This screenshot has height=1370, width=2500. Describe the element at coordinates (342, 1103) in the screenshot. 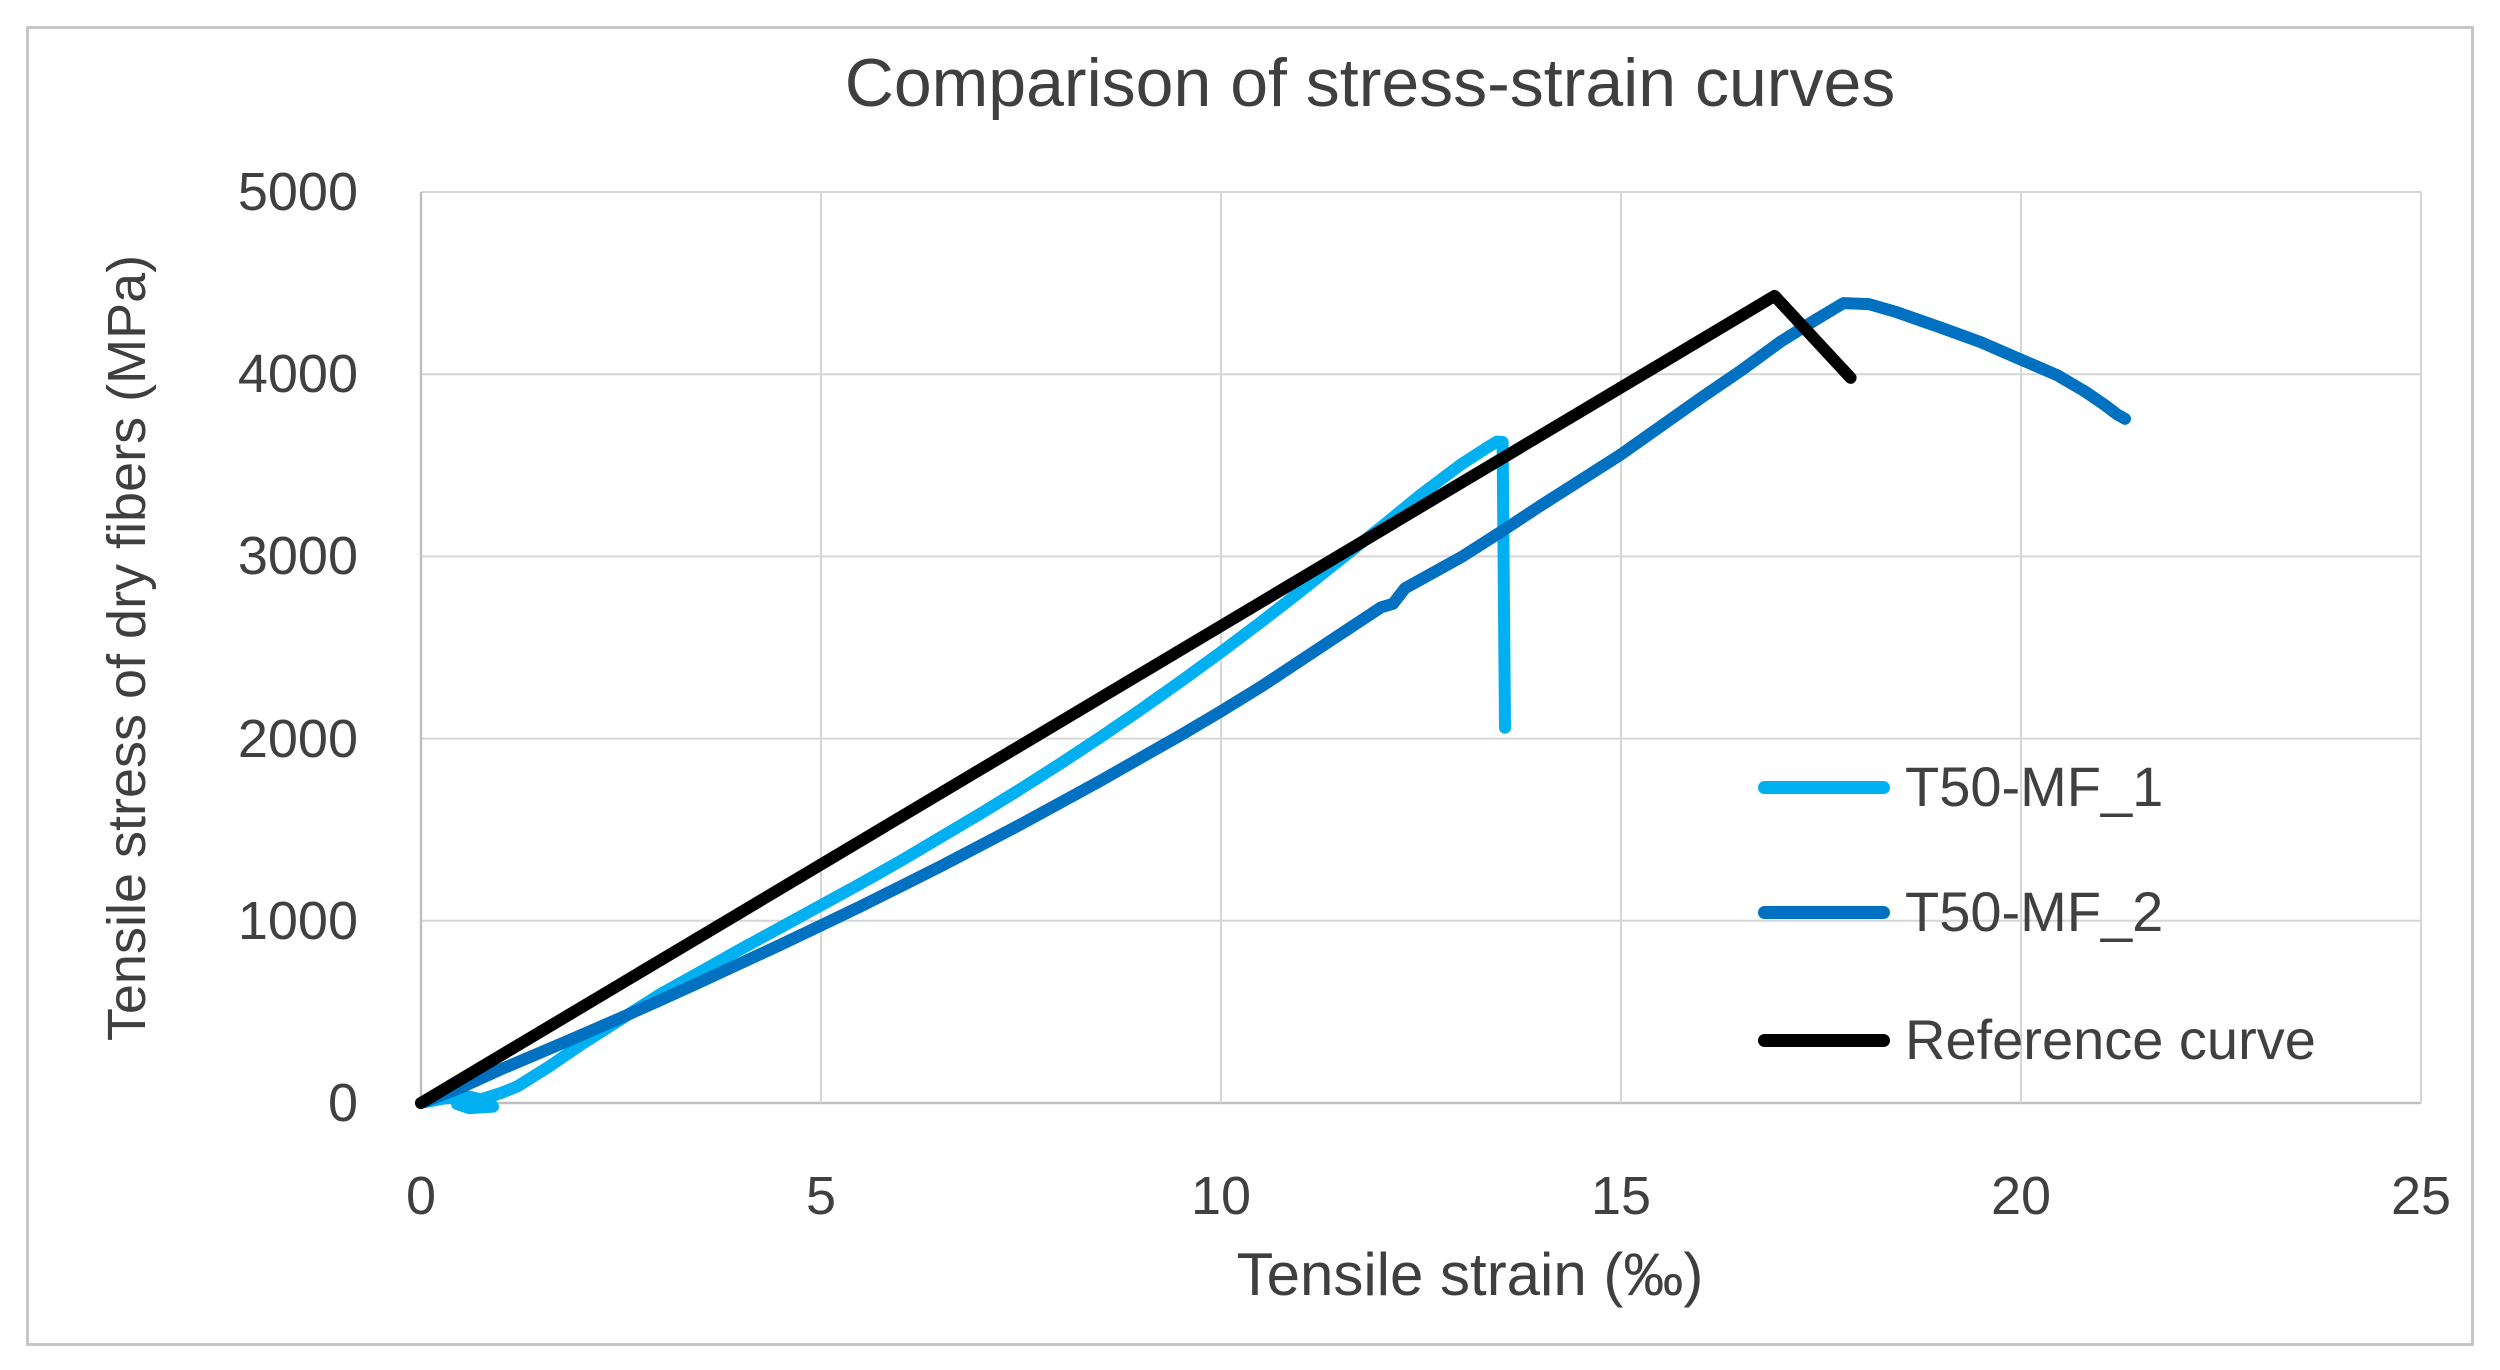

I see `y-tick-label: 0` at that location.